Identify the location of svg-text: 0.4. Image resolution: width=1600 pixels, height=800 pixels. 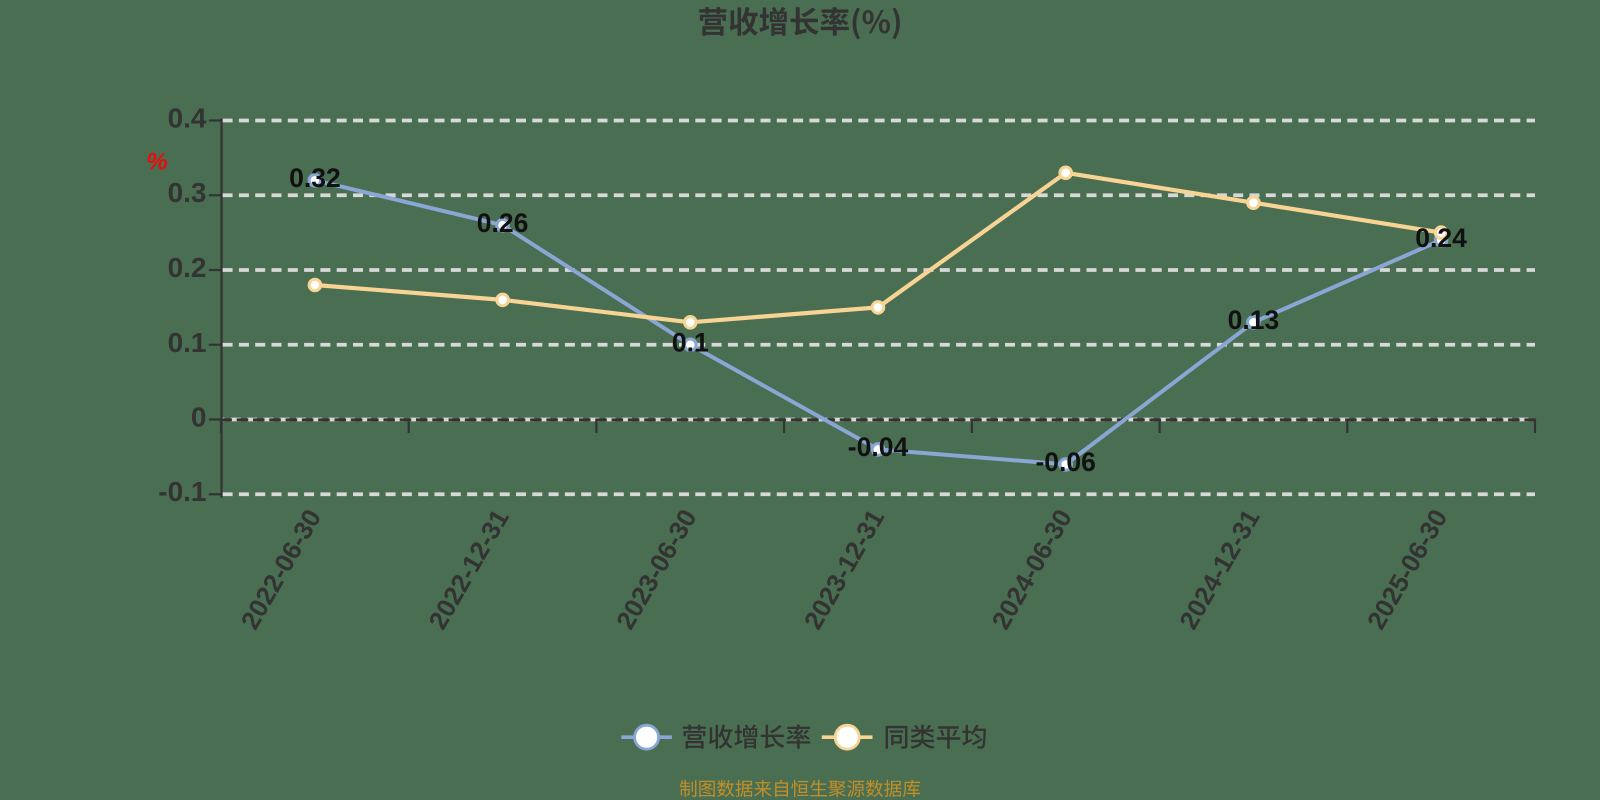
(187, 118).